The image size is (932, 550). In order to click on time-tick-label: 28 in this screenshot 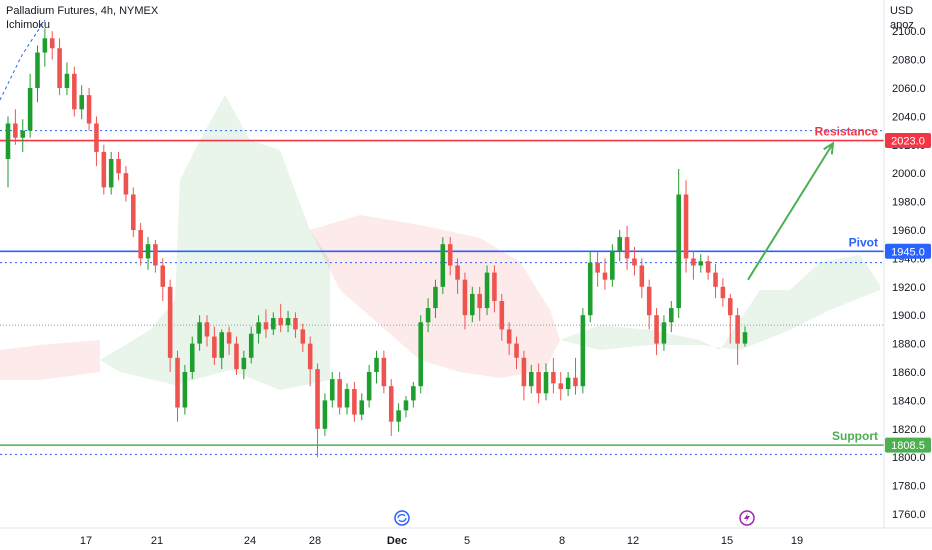, I will do `click(315, 541)`.